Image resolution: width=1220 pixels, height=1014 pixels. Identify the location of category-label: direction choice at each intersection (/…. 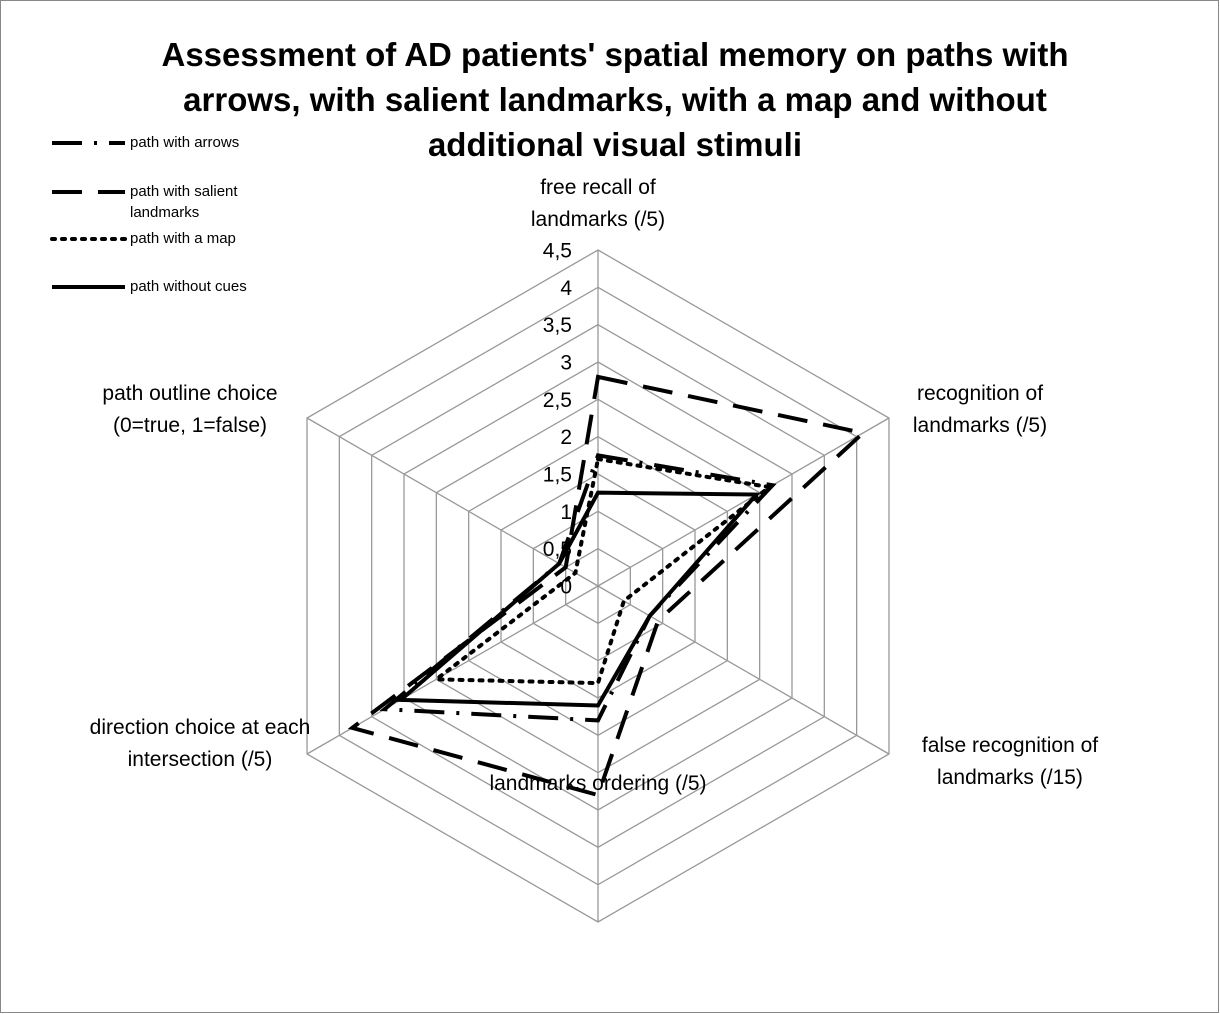
(200, 743).